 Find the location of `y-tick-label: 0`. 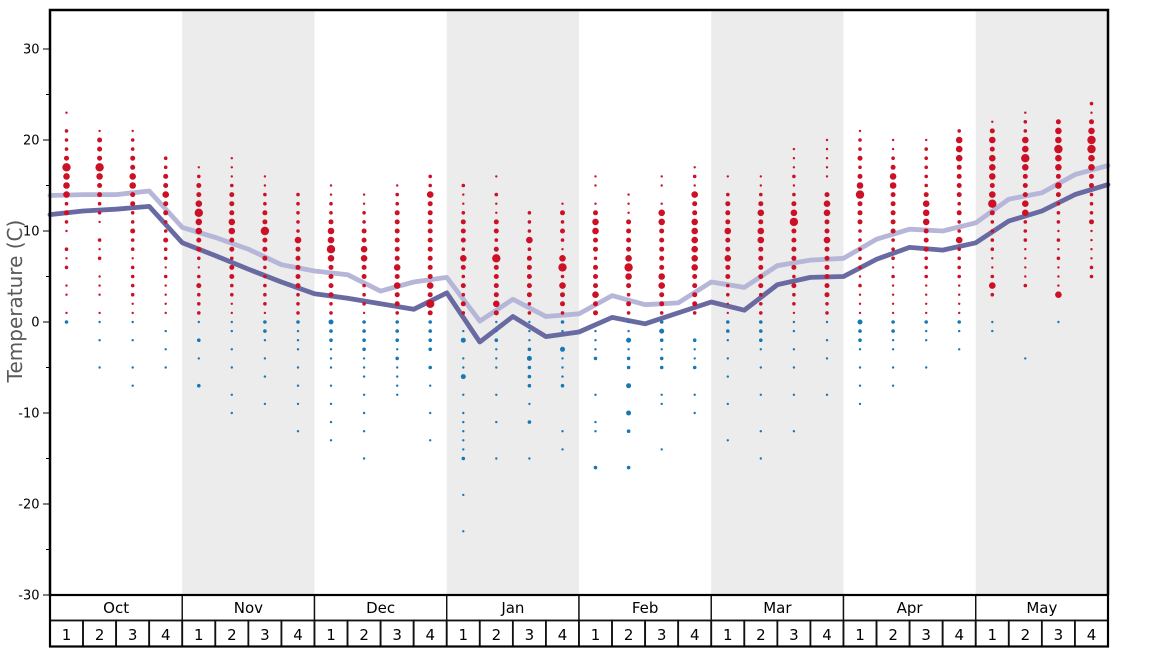

y-tick-label: 0 is located at coordinates (35, 323).